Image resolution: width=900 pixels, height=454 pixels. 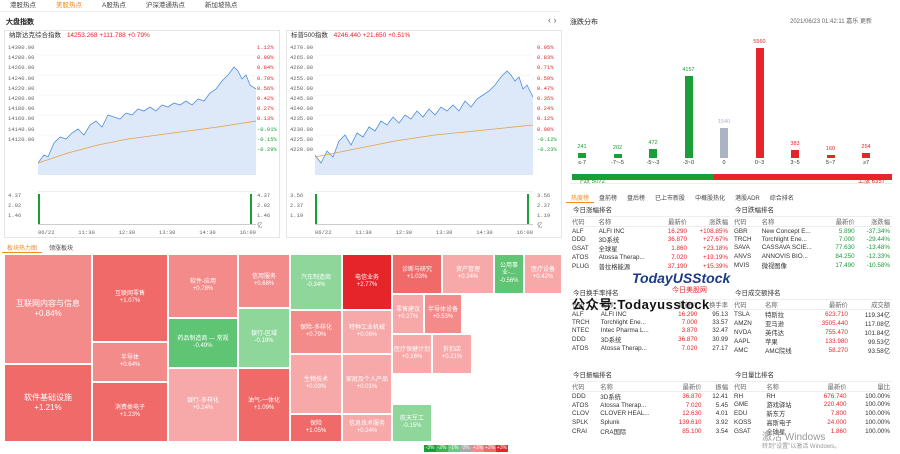 I want to click on table-row: SAVA CASSAVA SCIE... 77.630 -13.48%, so click(x=812, y=248).